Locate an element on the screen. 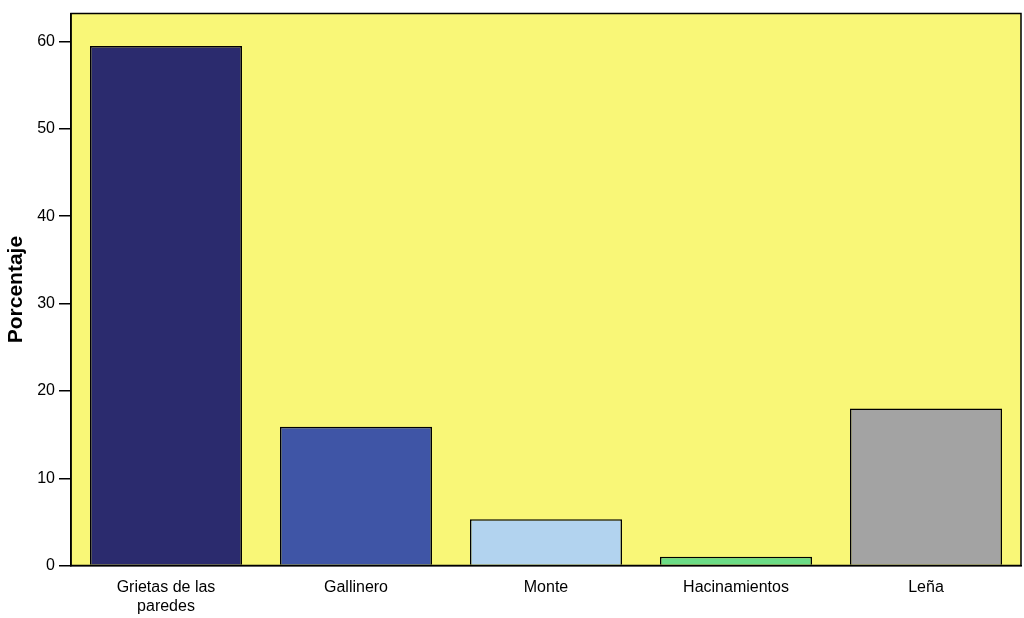 The image size is (1024, 618). x-tick-label: Hacinamientos is located at coordinates (736, 586).